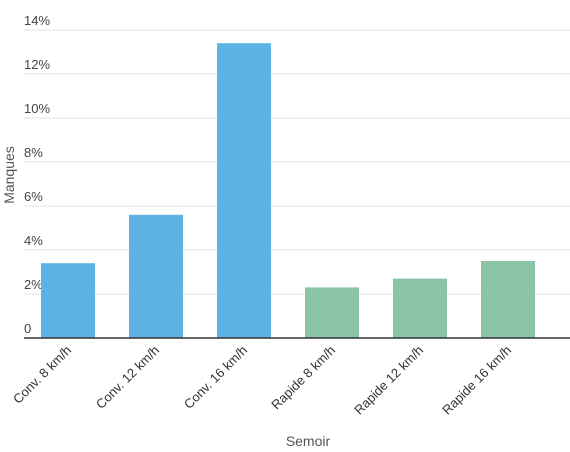  I want to click on y-tick-label: 6%, so click(33, 196).